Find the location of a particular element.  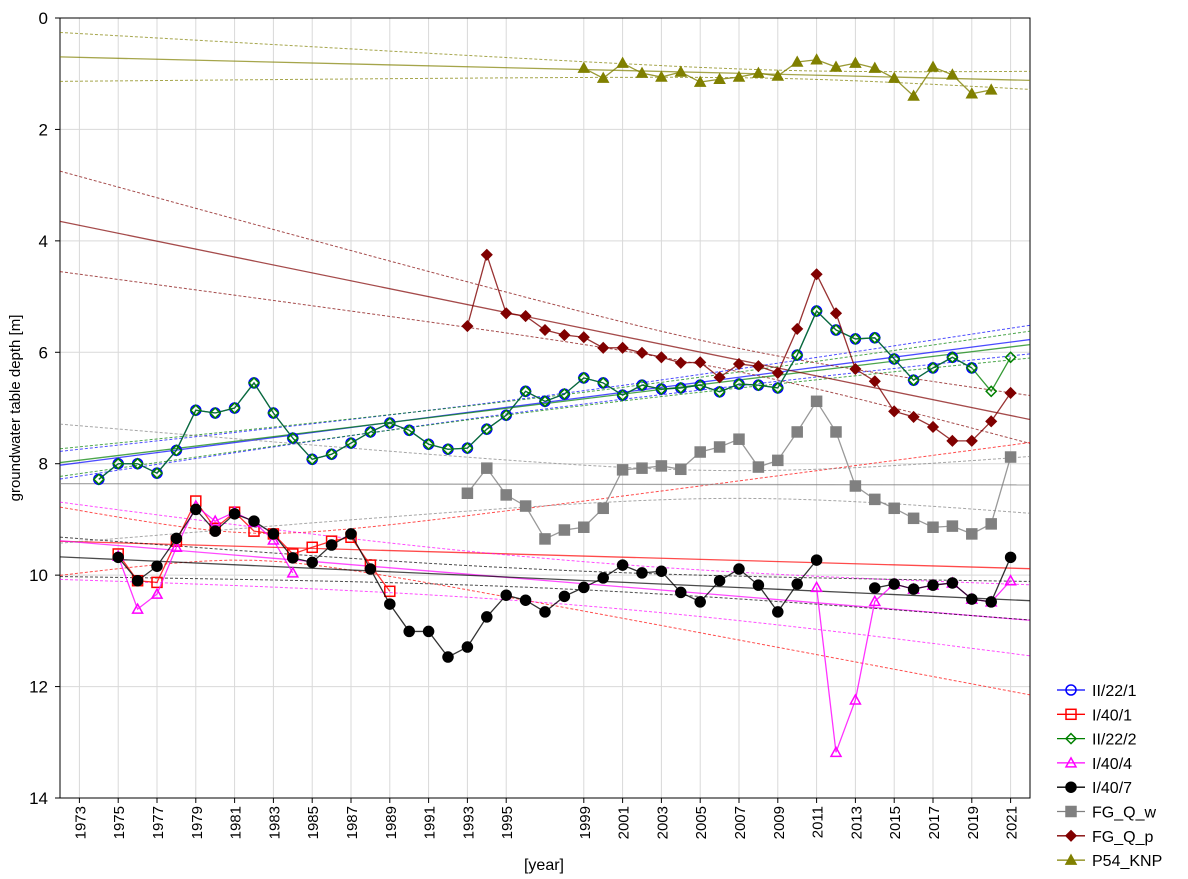

x-tick-label: 2009 is located at coordinates (779, 822).